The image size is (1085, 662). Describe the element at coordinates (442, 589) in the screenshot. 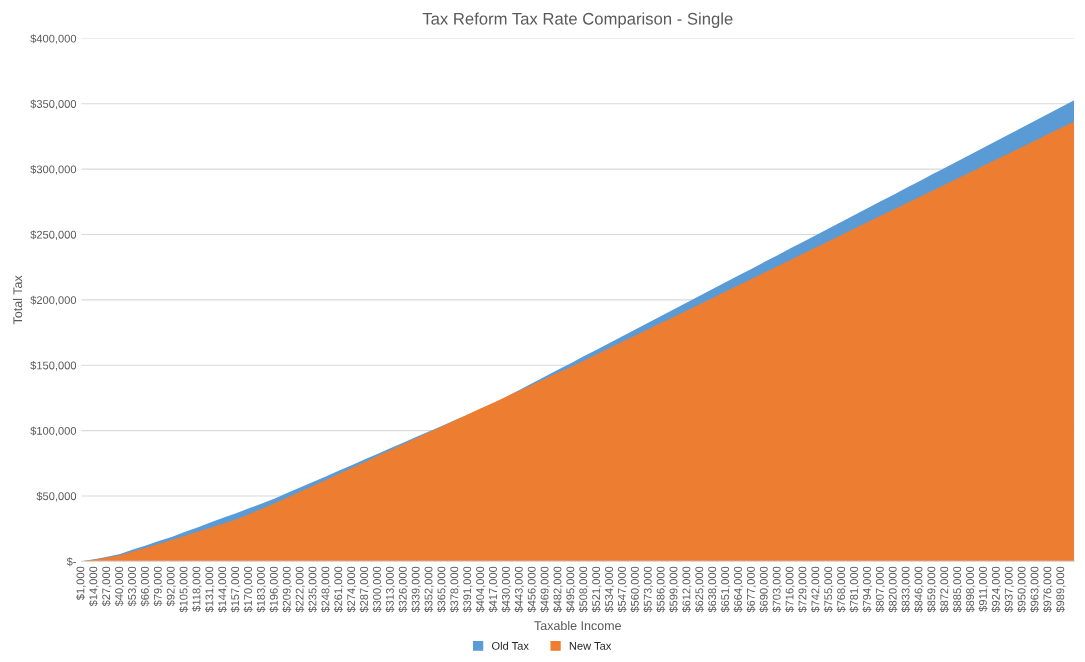

I see `x-tick-label: $365,000` at that location.